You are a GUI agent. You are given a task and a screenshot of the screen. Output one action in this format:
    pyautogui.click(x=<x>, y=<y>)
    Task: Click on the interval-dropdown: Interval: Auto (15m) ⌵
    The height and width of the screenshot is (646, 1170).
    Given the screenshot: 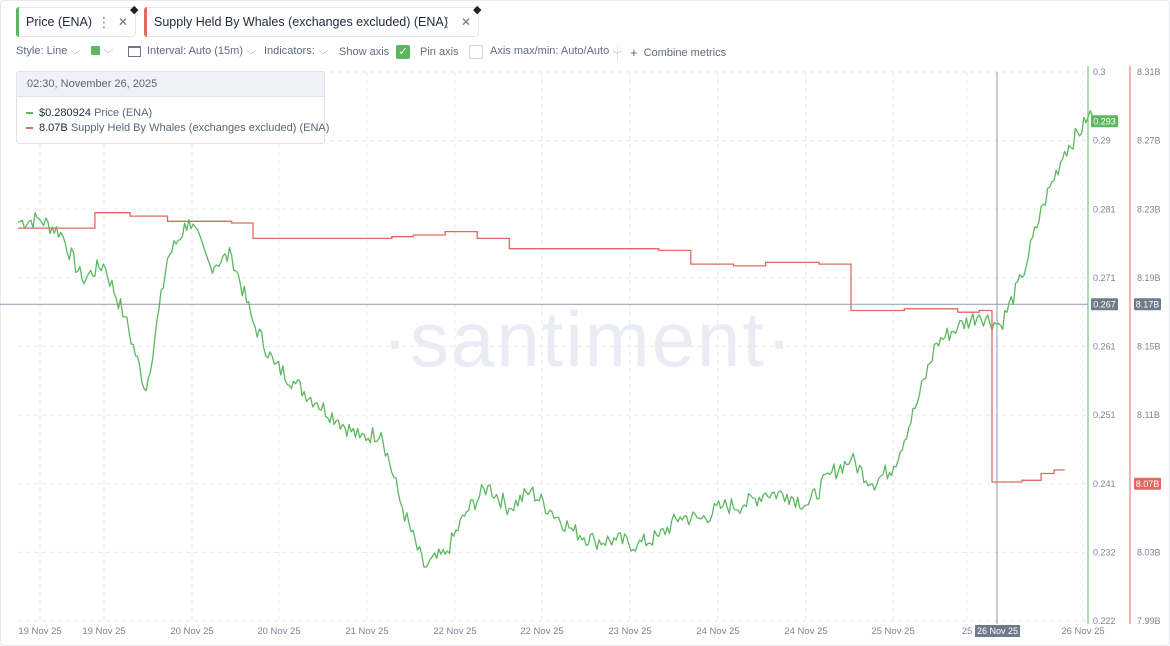 What is the action you would take?
    pyautogui.click(x=192, y=51)
    